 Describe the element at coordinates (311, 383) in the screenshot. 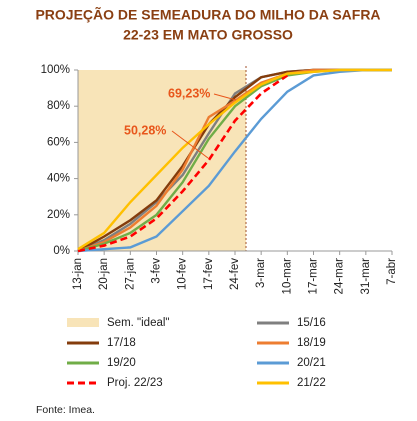

I see `legend-label: 21/22` at that location.